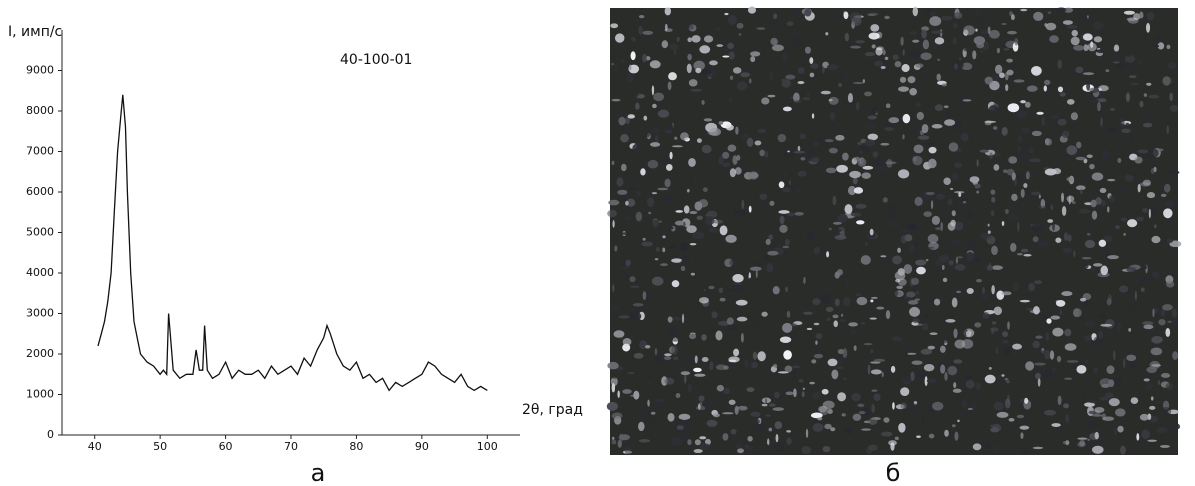 This screenshot has width=1195, height=486. Describe the element at coordinates (160, 446) in the screenshot. I see `x-tick-label: 50` at that location.